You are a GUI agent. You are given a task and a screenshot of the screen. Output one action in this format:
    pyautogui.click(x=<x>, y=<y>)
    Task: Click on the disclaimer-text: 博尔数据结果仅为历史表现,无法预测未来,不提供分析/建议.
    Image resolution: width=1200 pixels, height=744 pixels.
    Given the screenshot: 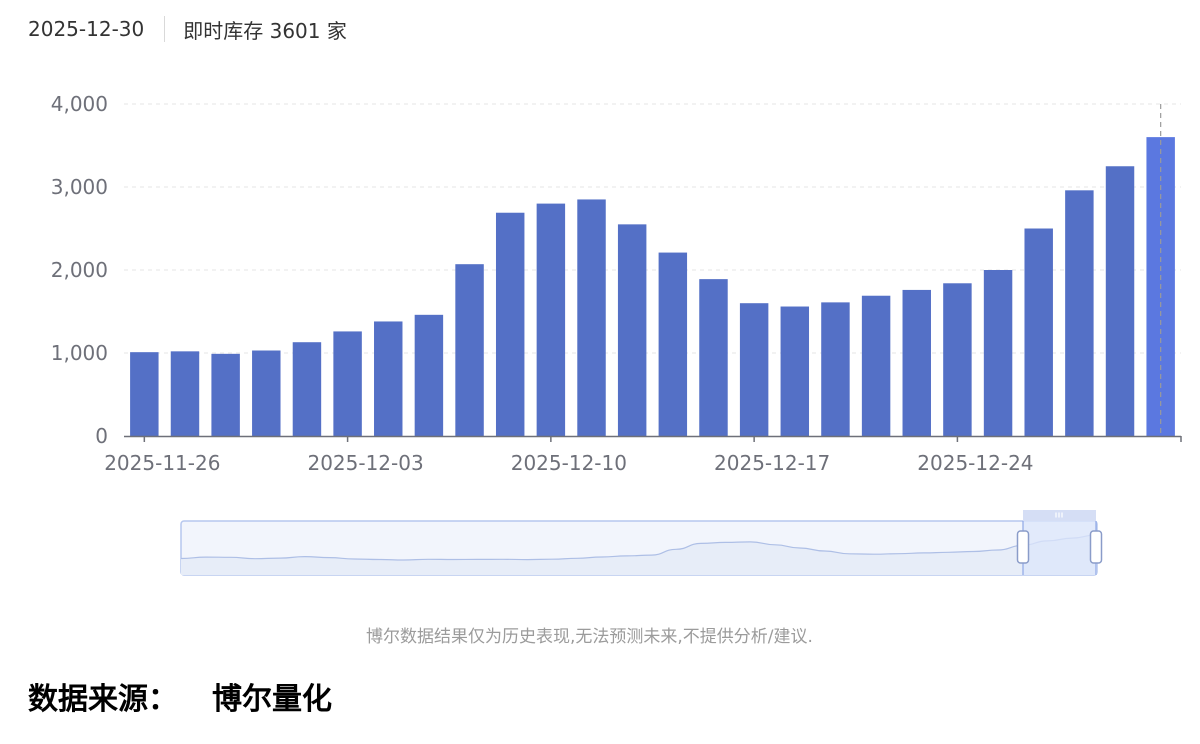 What is the action you would take?
    pyautogui.click(x=589, y=637)
    